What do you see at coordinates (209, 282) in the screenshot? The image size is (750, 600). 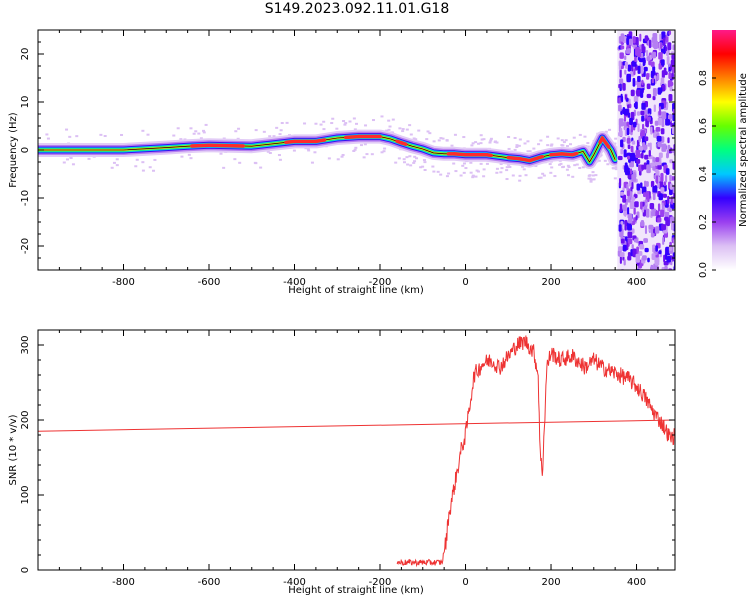 I see `x-tick-label: -600` at bounding box center [209, 282].